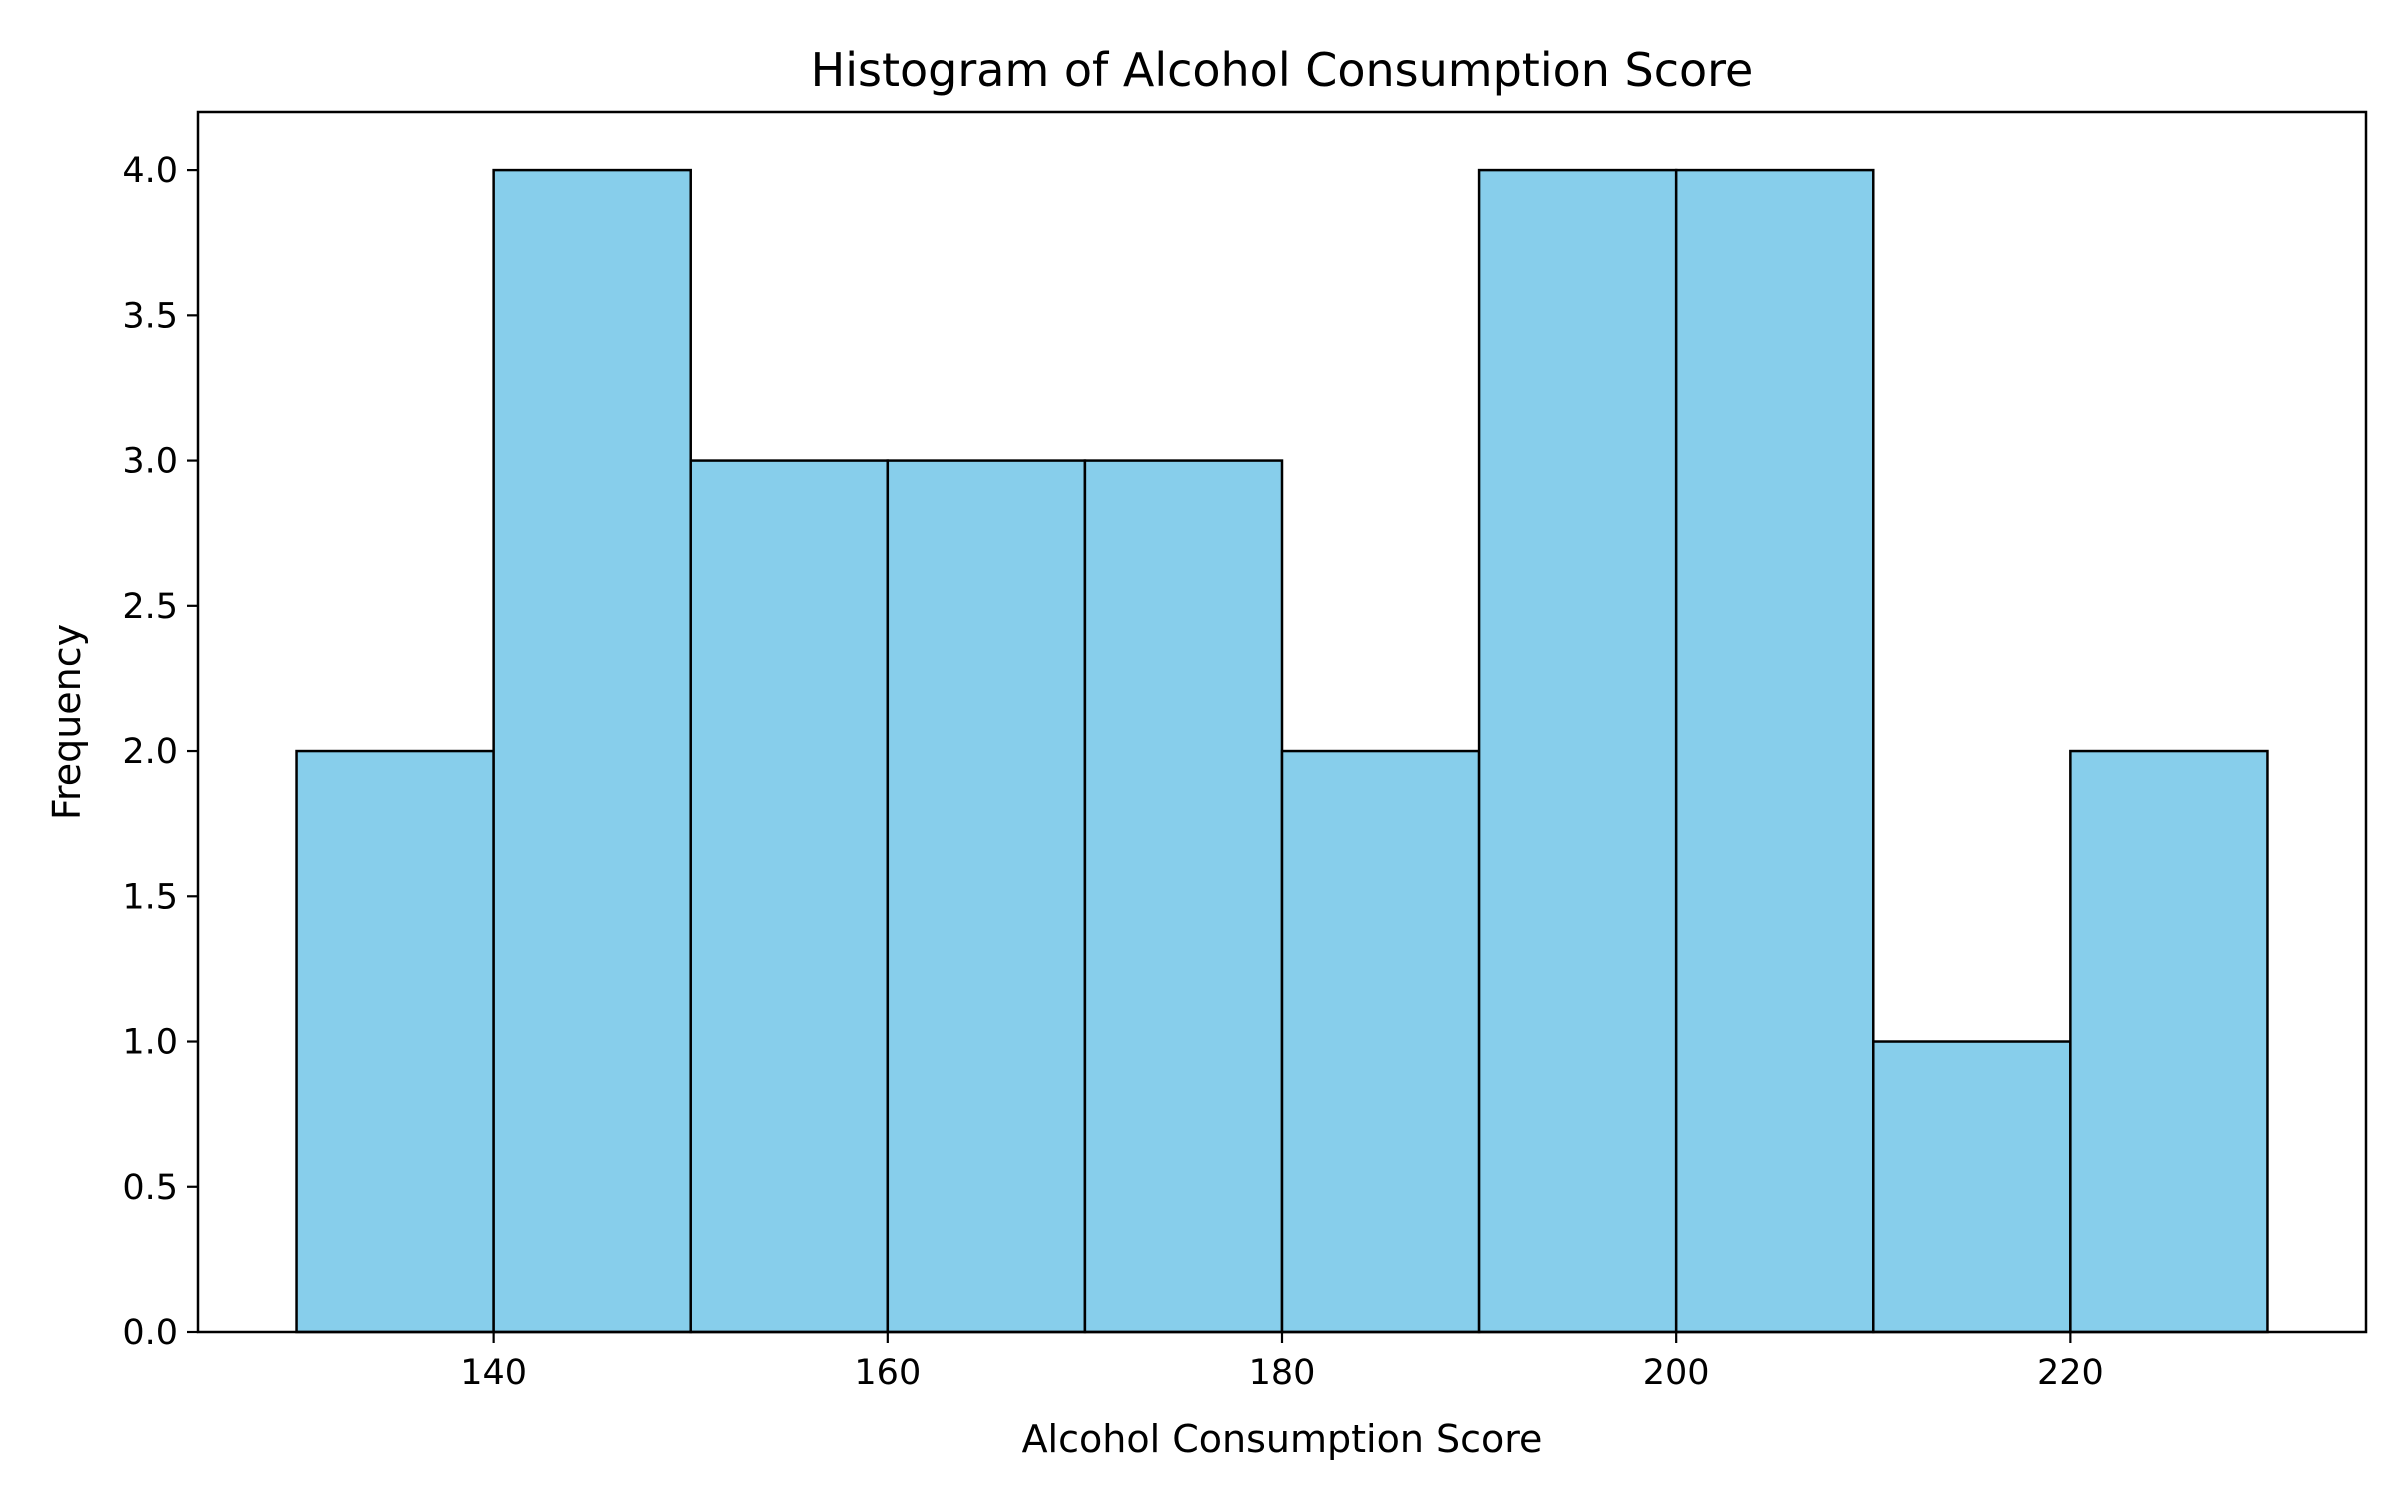 This screenshot has height=1505, width=2400. Describe the element at coordinates (1282, 1439) in the screenshot. I see `x-axis-label: Alcohol Consumption Score` at that location.